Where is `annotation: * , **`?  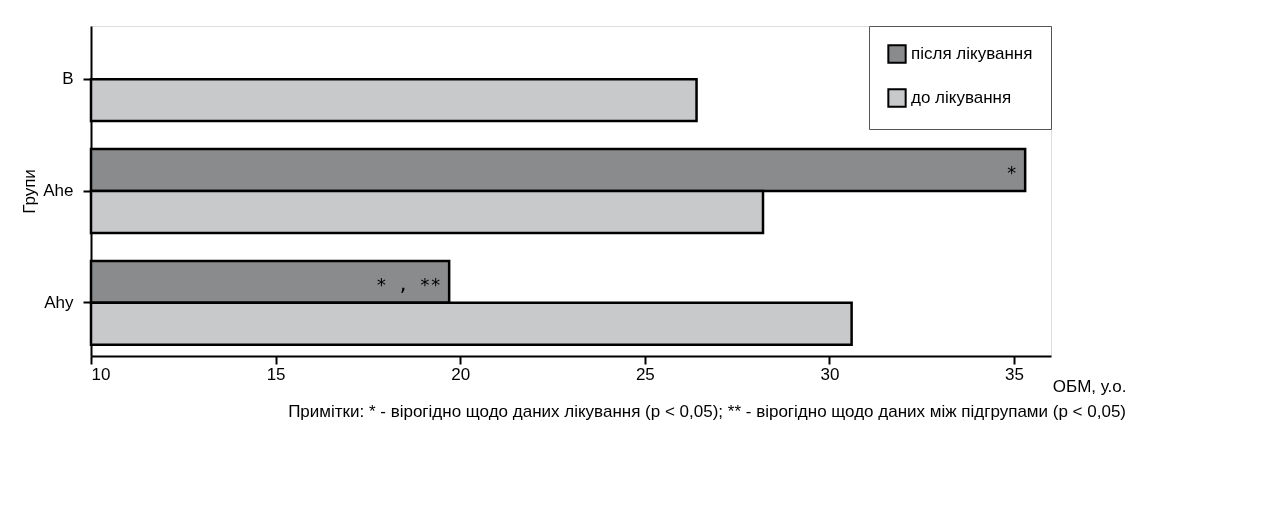
annotation: * , ** is located at coordinates (409, 285).